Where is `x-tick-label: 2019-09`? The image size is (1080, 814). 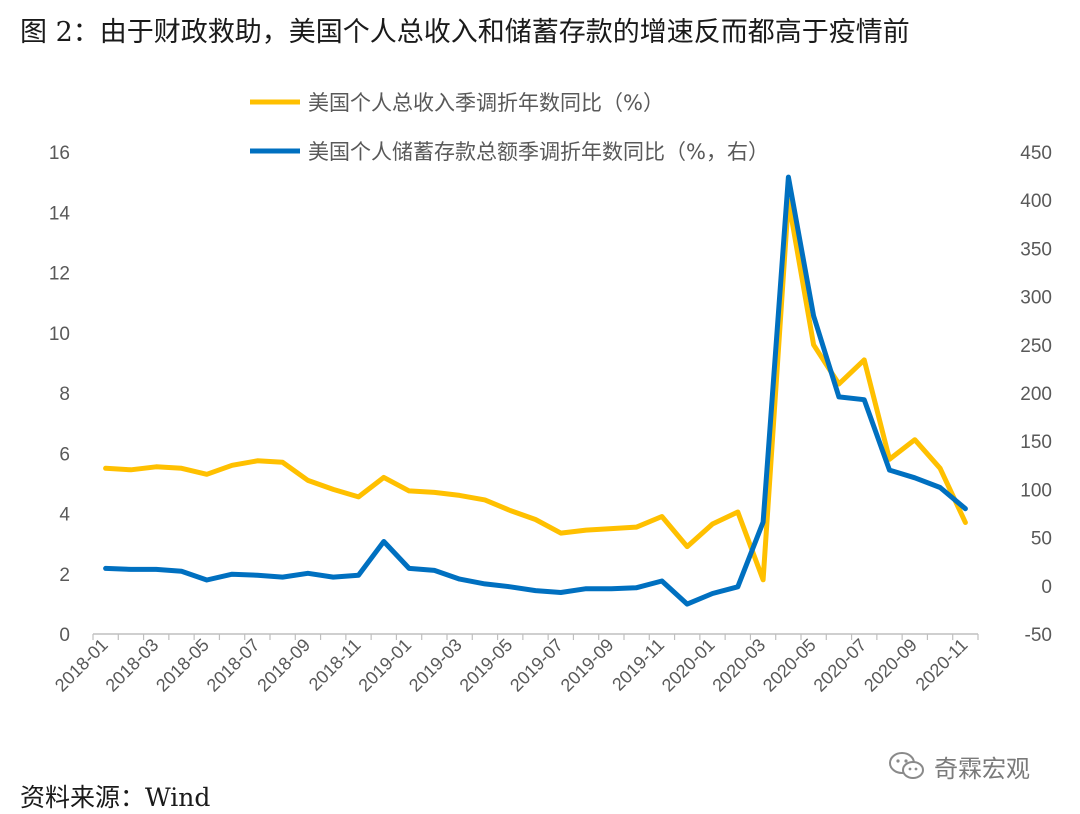 x-tick-label: 2019-09 is located at coordinates (587, 665).